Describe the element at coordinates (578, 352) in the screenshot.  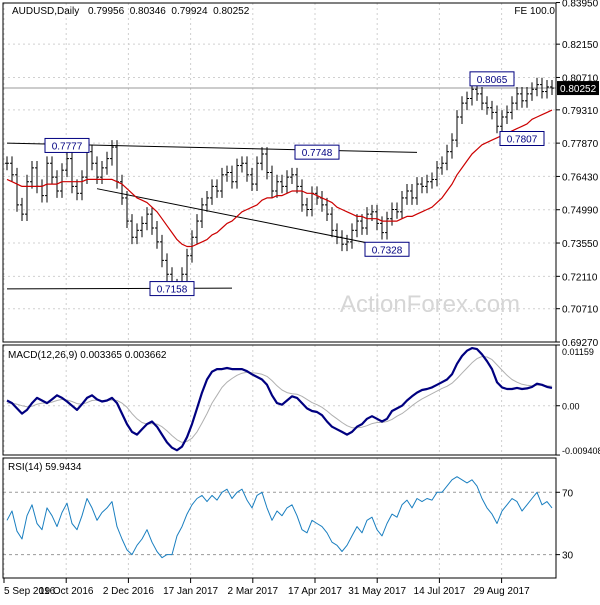
I see `macd-axis-tick-label: 0.01159` at that location.